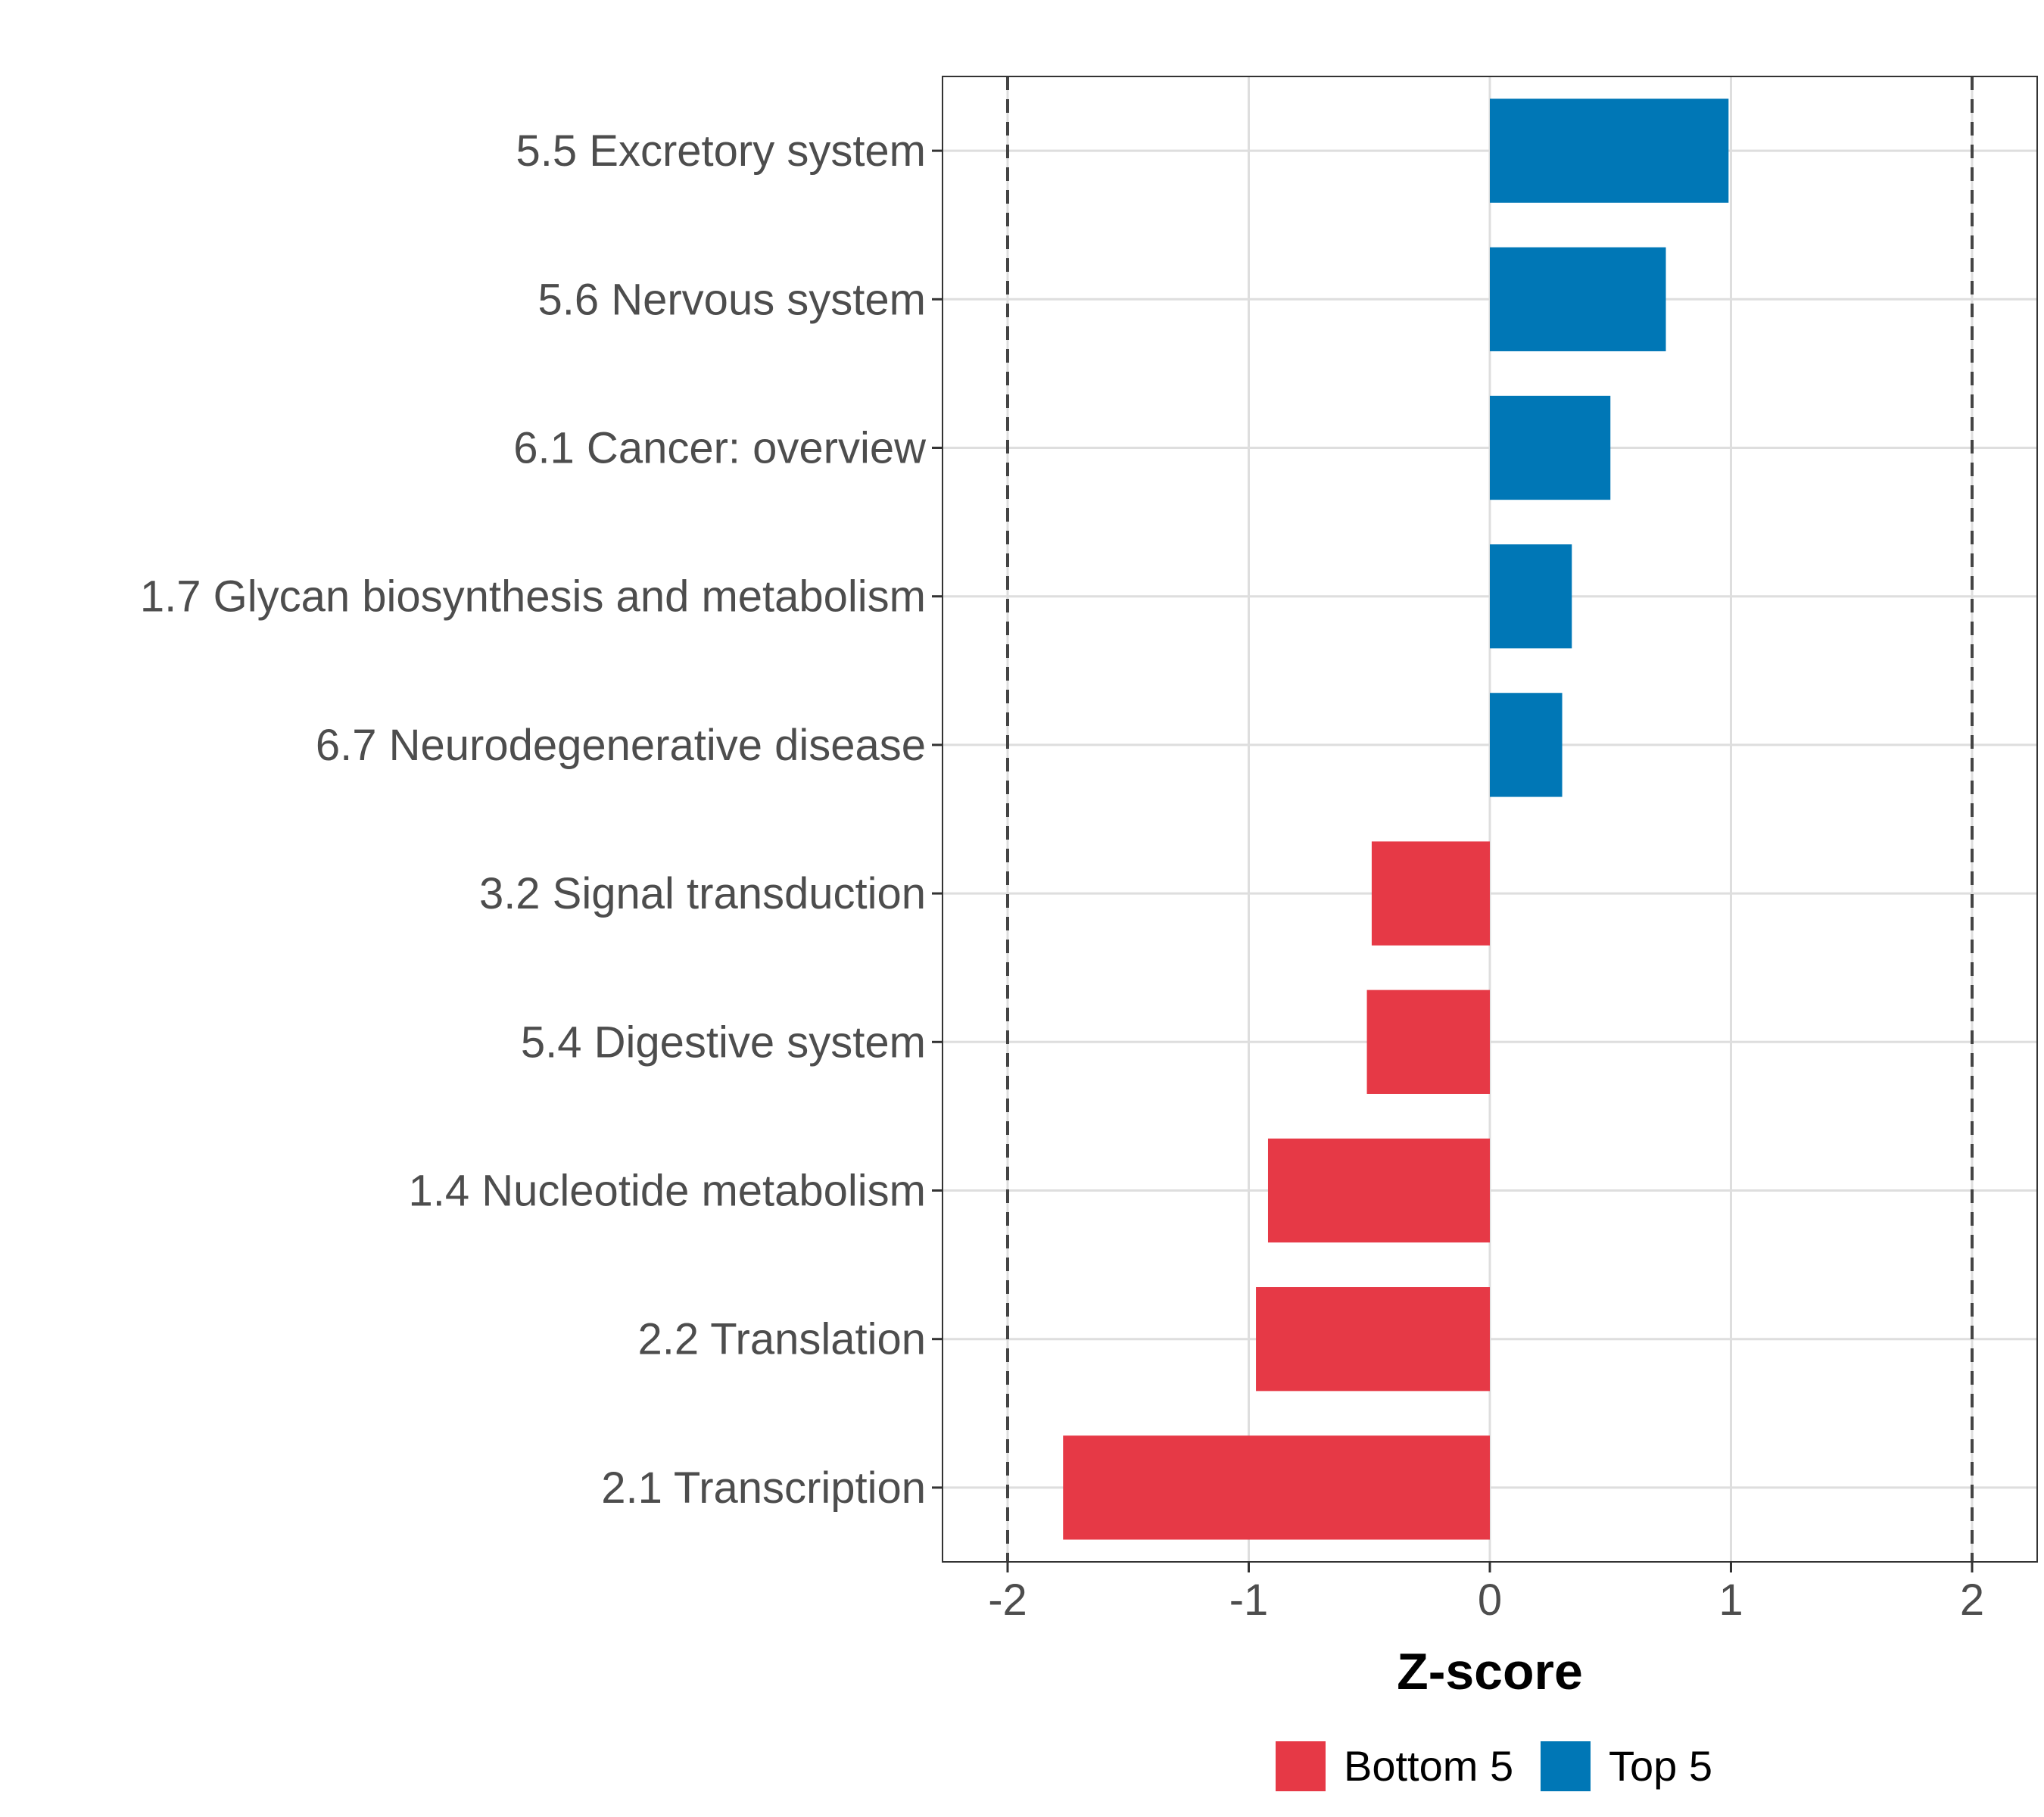 The image size is (2044, 1817). What do you see at coordinates (1007, 1600) in the screenshot?
I see `x-tick-label: -2` at bounding box center [1007, 1600].